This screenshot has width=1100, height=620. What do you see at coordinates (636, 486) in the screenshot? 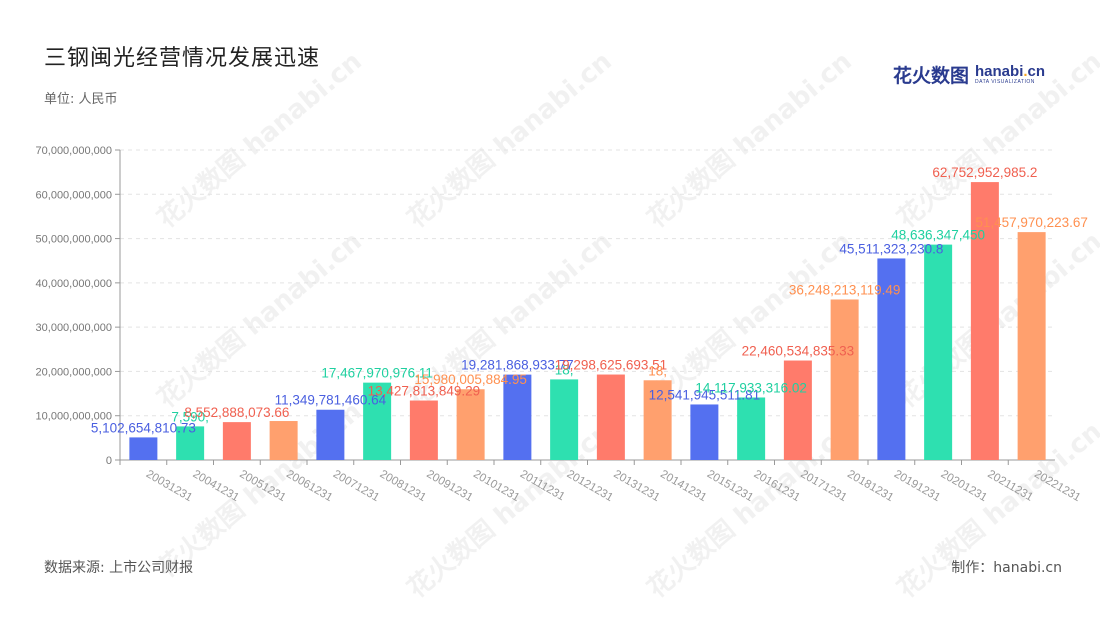
I see `x-tick-label: 20131231` at bounding box center [636, 486].